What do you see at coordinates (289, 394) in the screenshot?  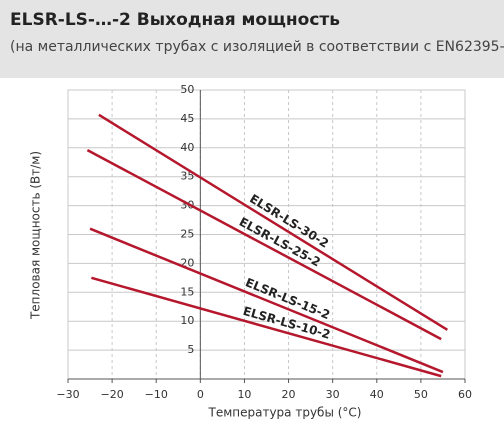 I see `x-tick-label: 20` at bounding box center [289, 394].